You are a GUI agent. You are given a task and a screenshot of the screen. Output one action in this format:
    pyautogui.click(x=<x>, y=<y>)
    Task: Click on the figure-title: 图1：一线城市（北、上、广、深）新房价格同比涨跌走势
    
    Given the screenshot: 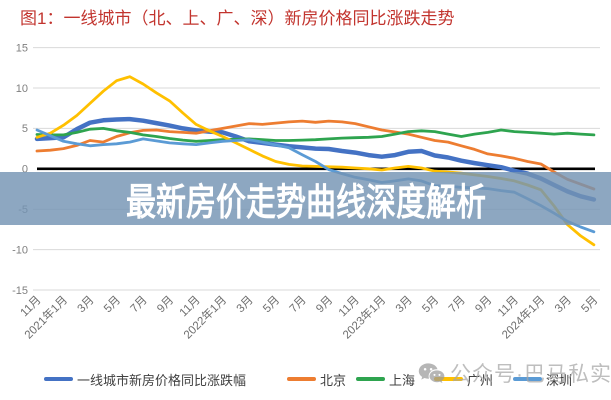 What is the action you would take?
    pyautogui.click(x=237, y=18)
    